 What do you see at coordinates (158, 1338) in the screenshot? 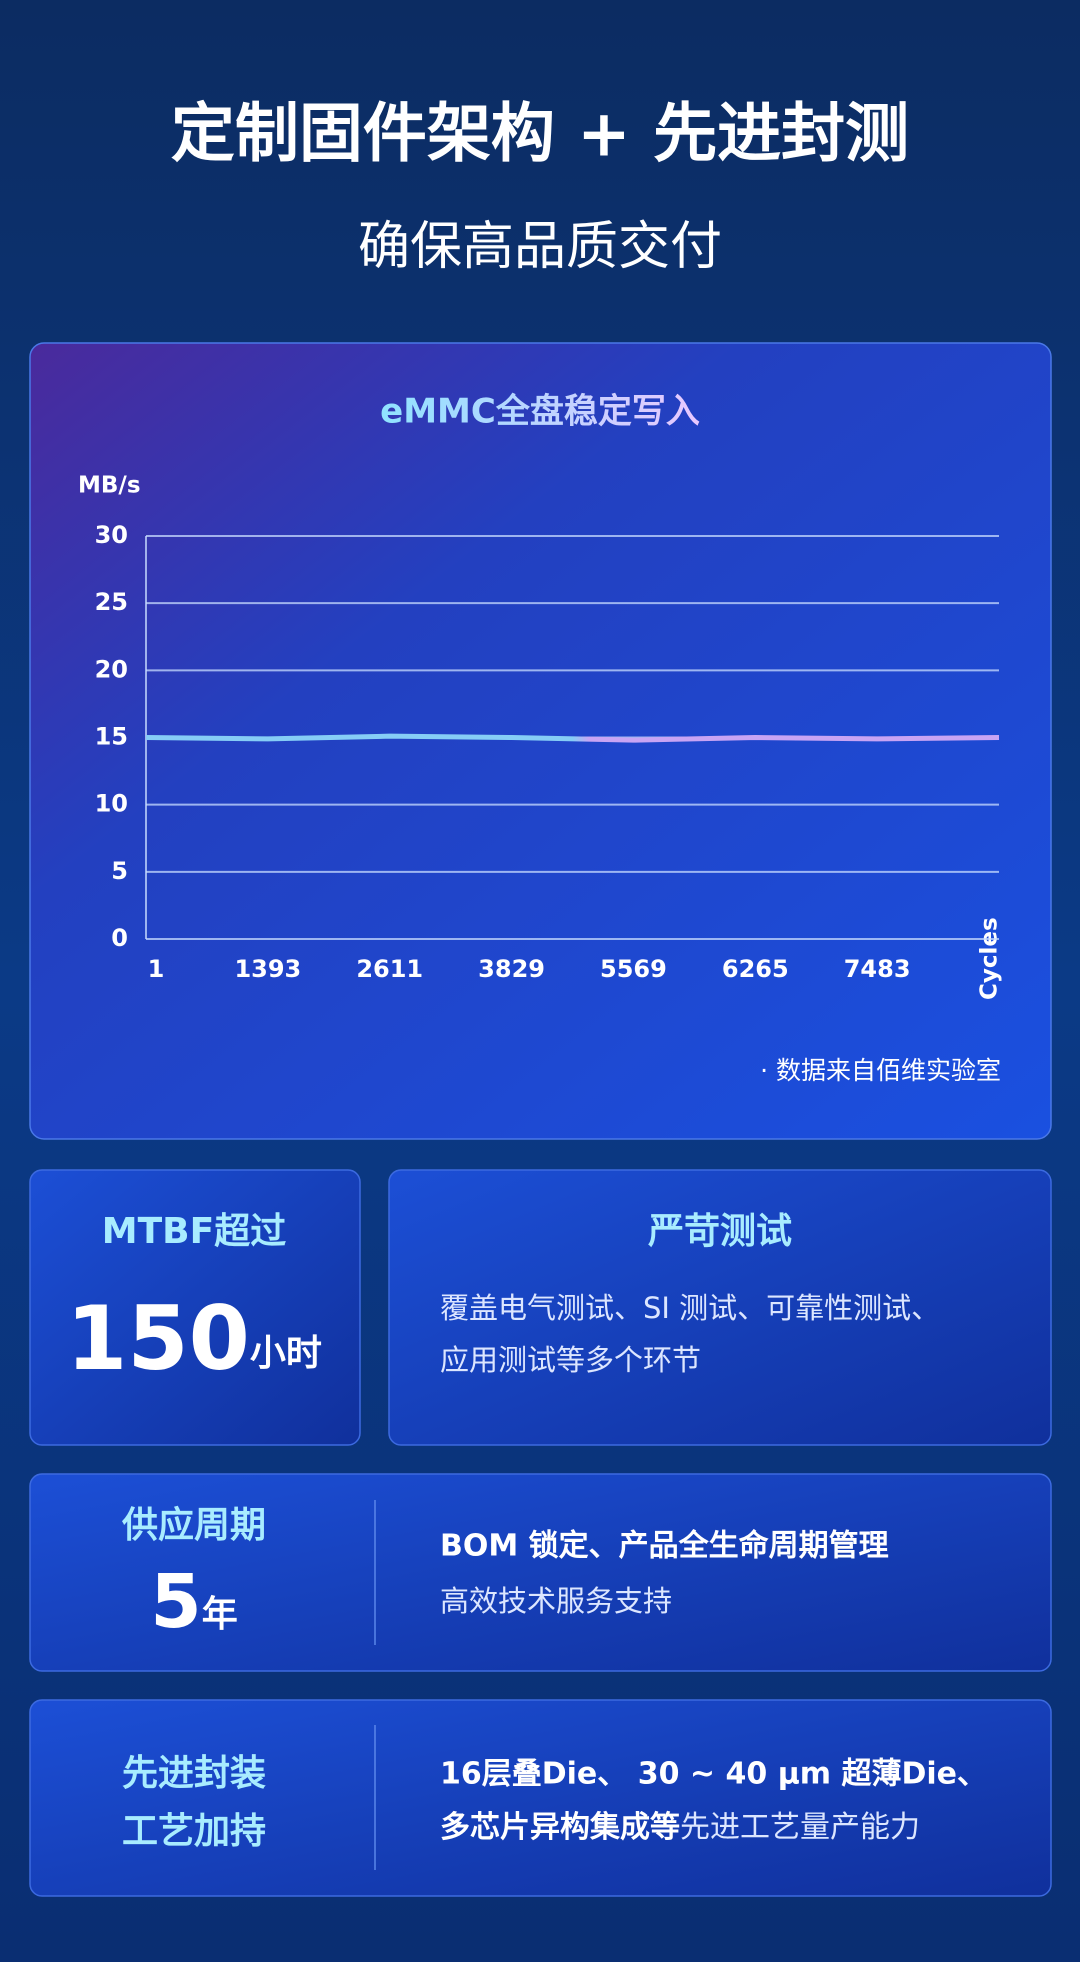
I see `value: 150` at bounding box center [158, 1338].